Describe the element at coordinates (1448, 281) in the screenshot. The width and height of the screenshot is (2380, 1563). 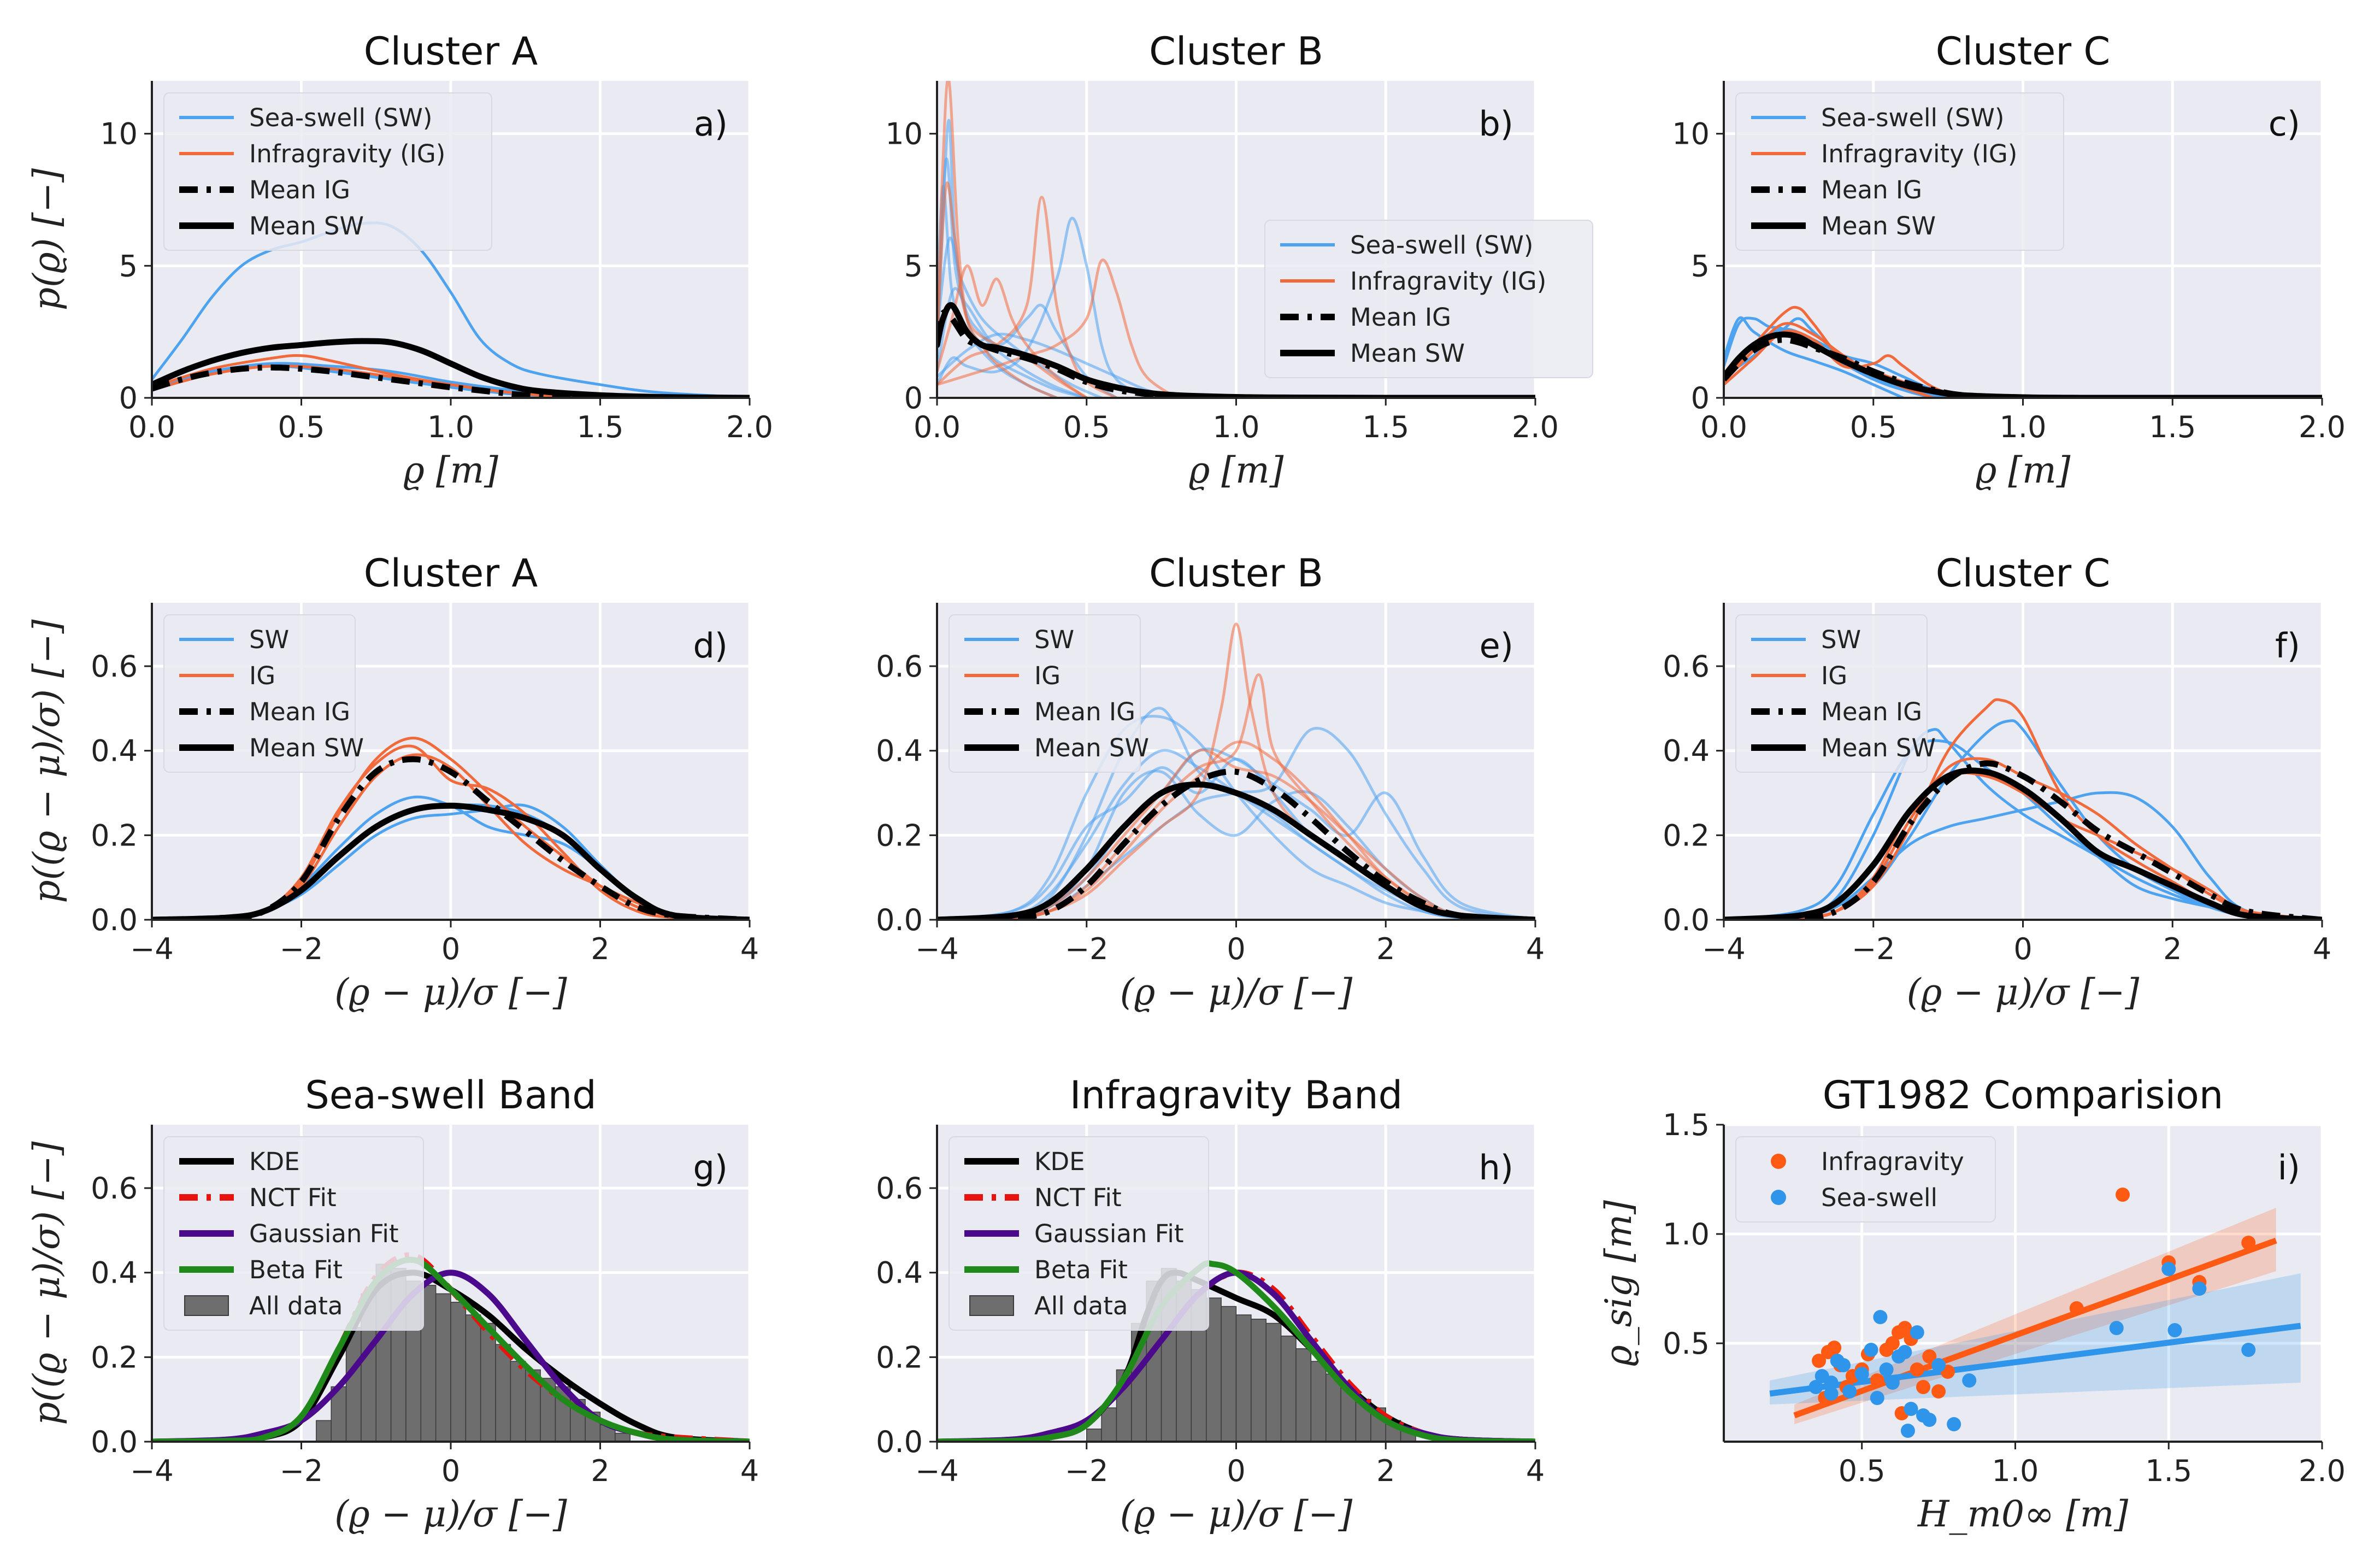
I see `legend-label: Infragravity (IG)` at that location.